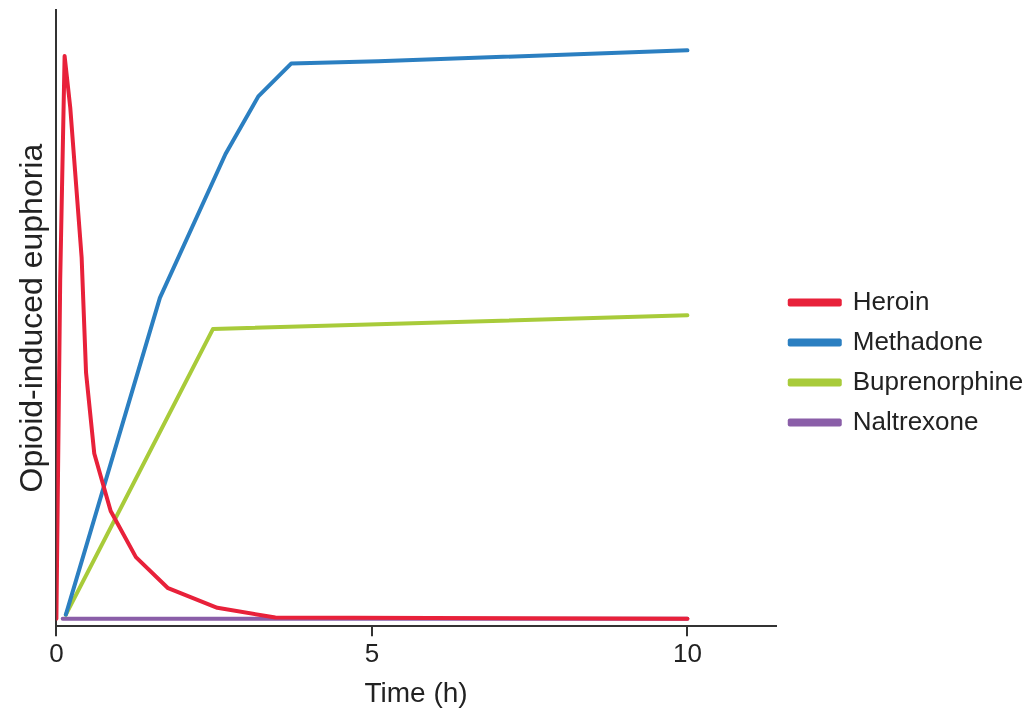 This screenshot has width=1035, height=725. Describe the element at coordinates (372, 652) in the screenshot. I see `x-tick-label: 5` at that location.